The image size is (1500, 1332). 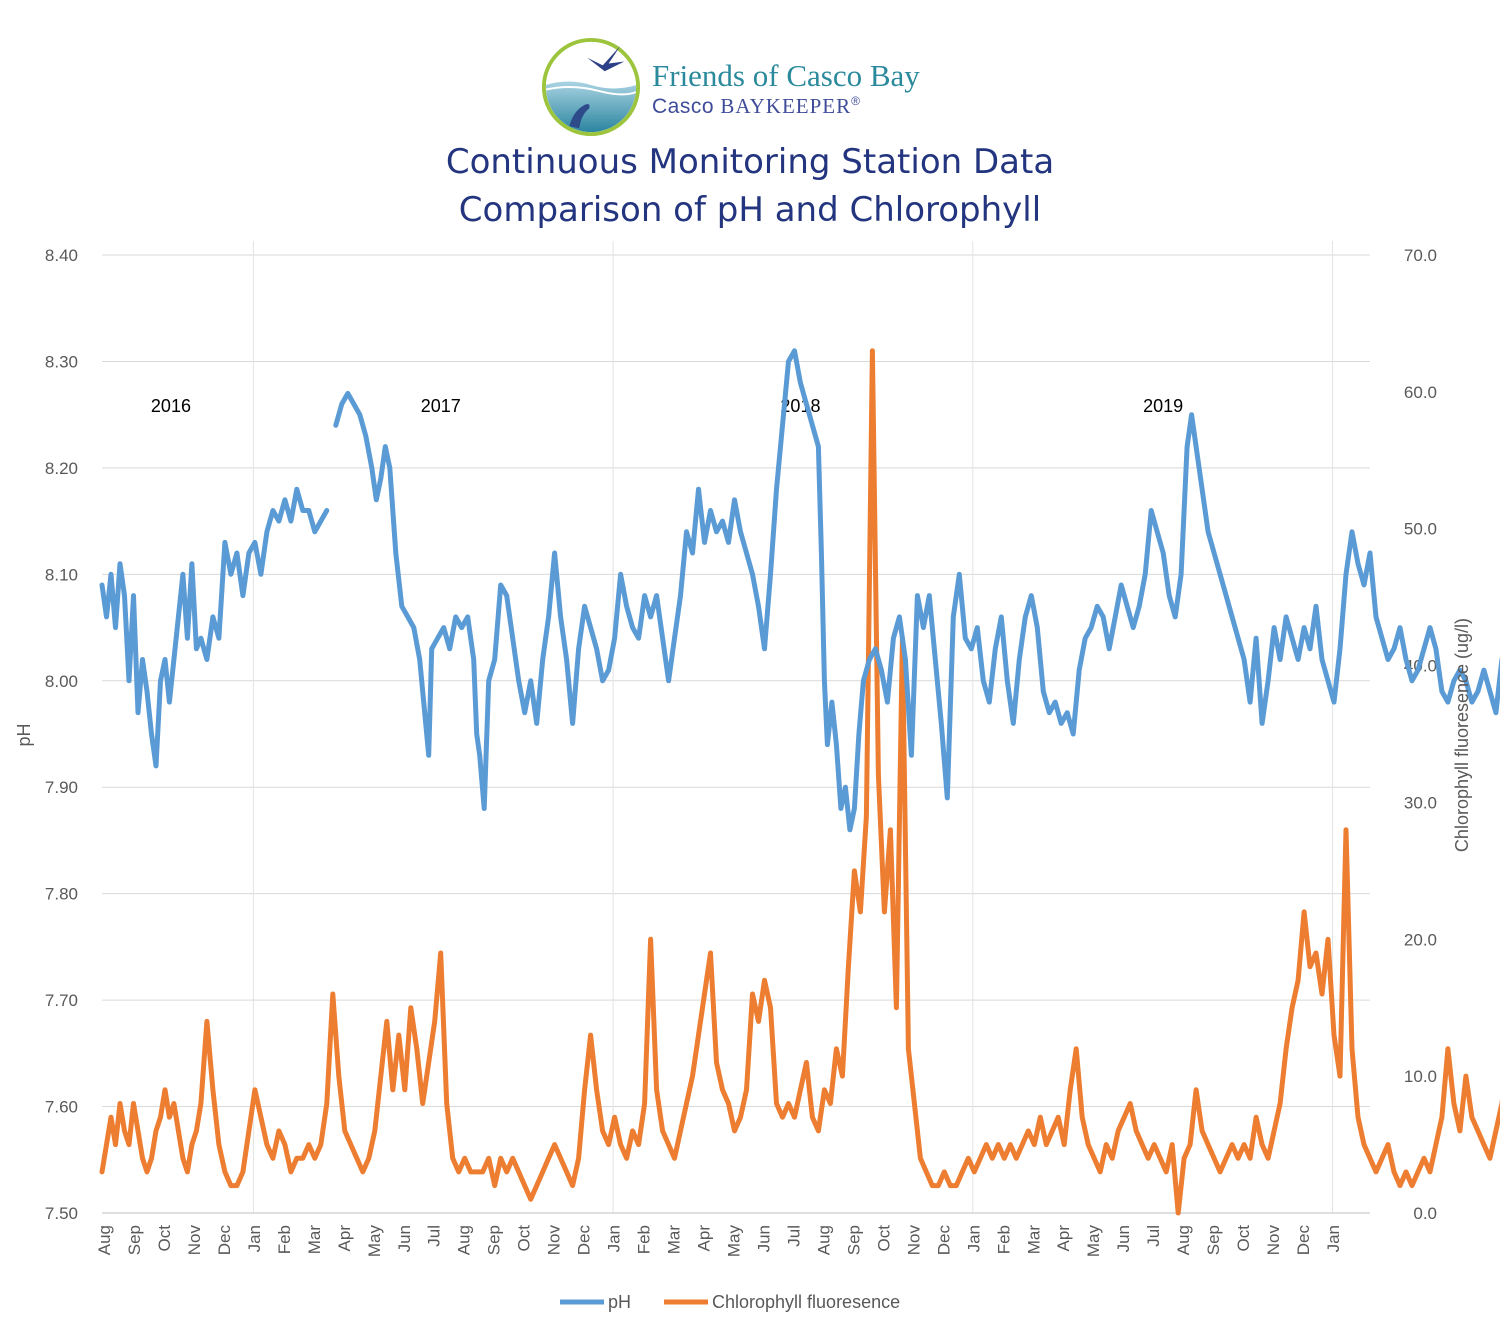 I want to click on y-tick-label: 8.30, so click(x=61, y=361).